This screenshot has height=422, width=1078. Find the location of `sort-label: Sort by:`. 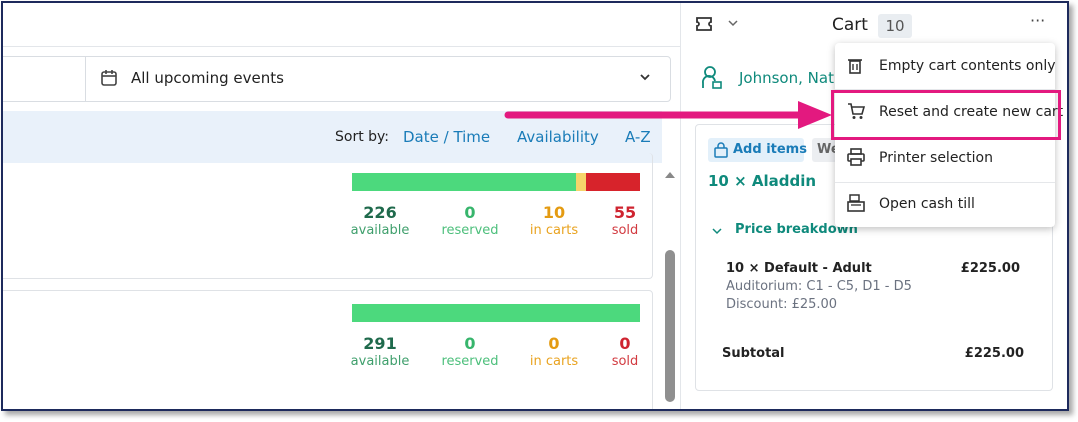

sort-label: Sort by: is located at coordinates (362, 137).